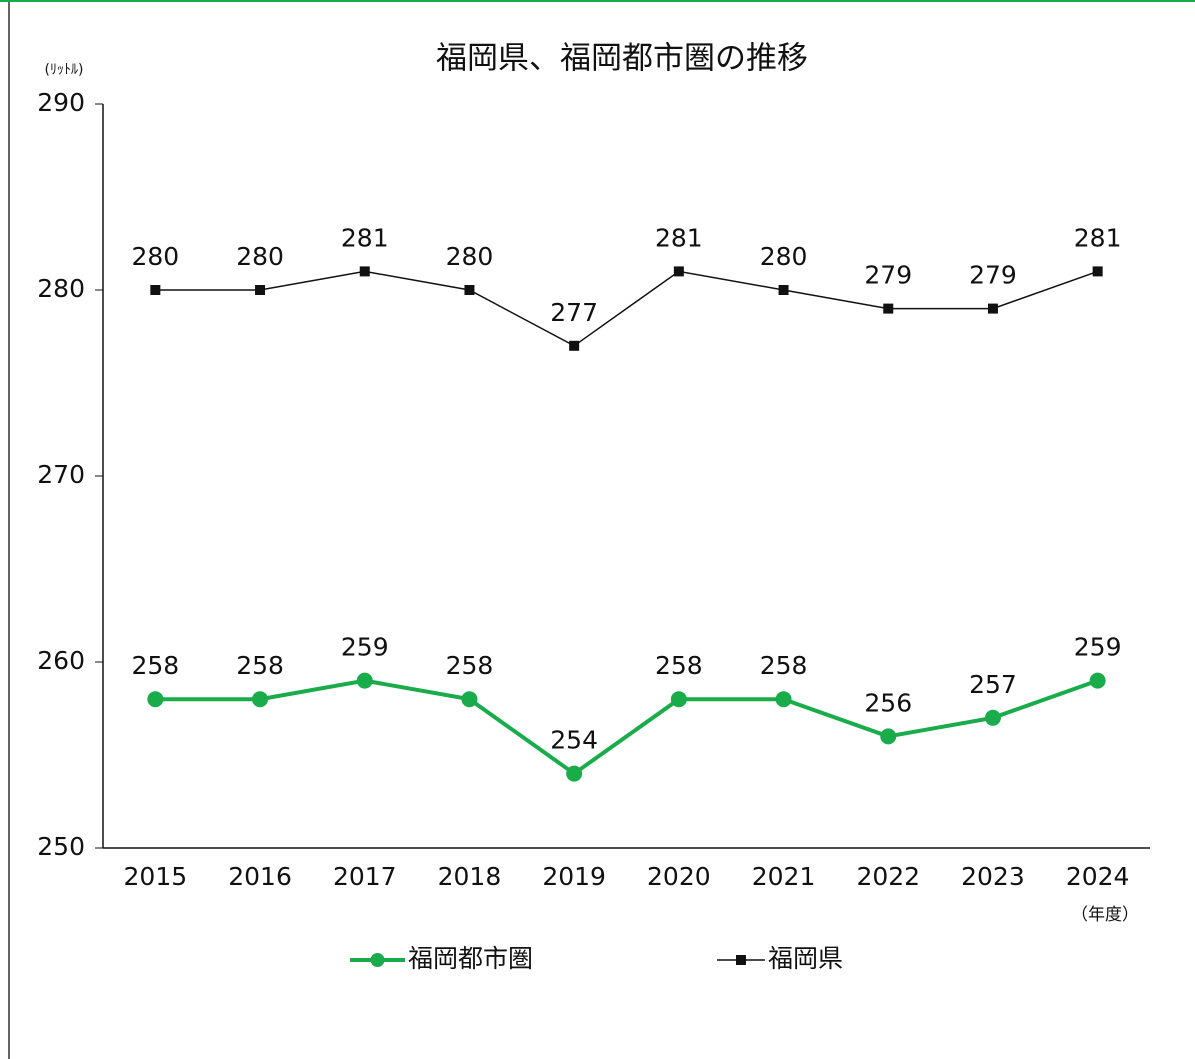 This screenshot has width=1195, height=1059. Describe the element at coordinates (365, 876) in the screenshot. I see `x-tick-label: 2017` at that location.